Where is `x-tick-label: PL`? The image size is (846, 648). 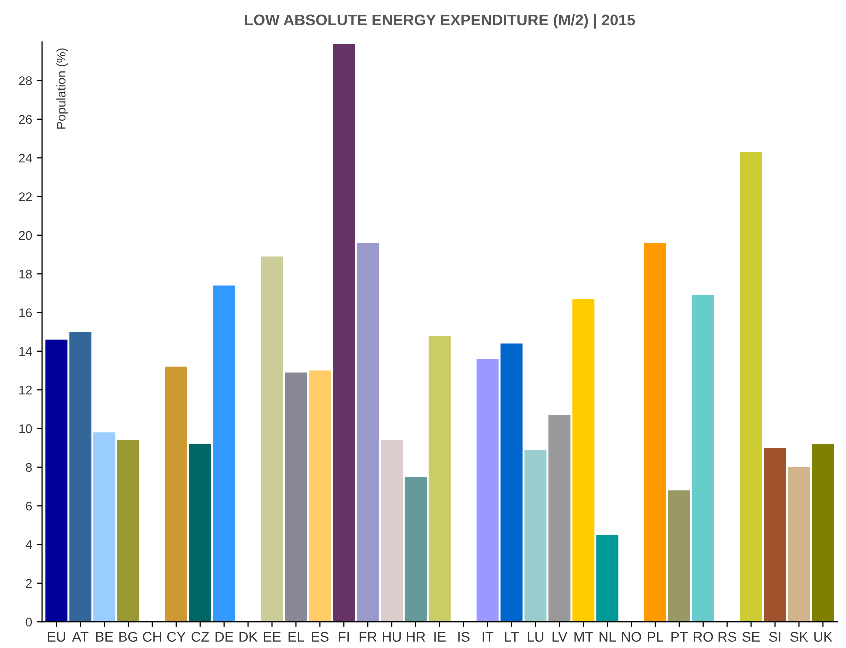
x-tick-label: PL is located at coordinates (656, 637).